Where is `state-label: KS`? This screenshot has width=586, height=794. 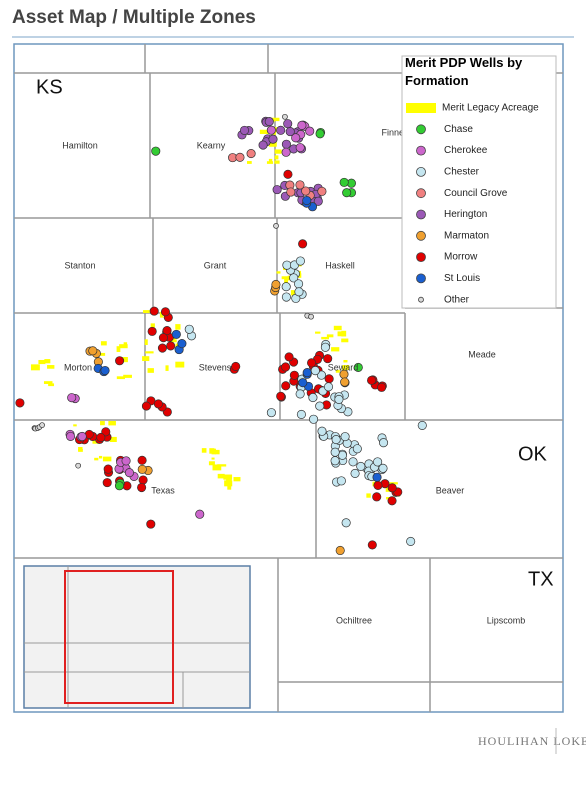 state-label: KS is located at coordinates (49, 87).